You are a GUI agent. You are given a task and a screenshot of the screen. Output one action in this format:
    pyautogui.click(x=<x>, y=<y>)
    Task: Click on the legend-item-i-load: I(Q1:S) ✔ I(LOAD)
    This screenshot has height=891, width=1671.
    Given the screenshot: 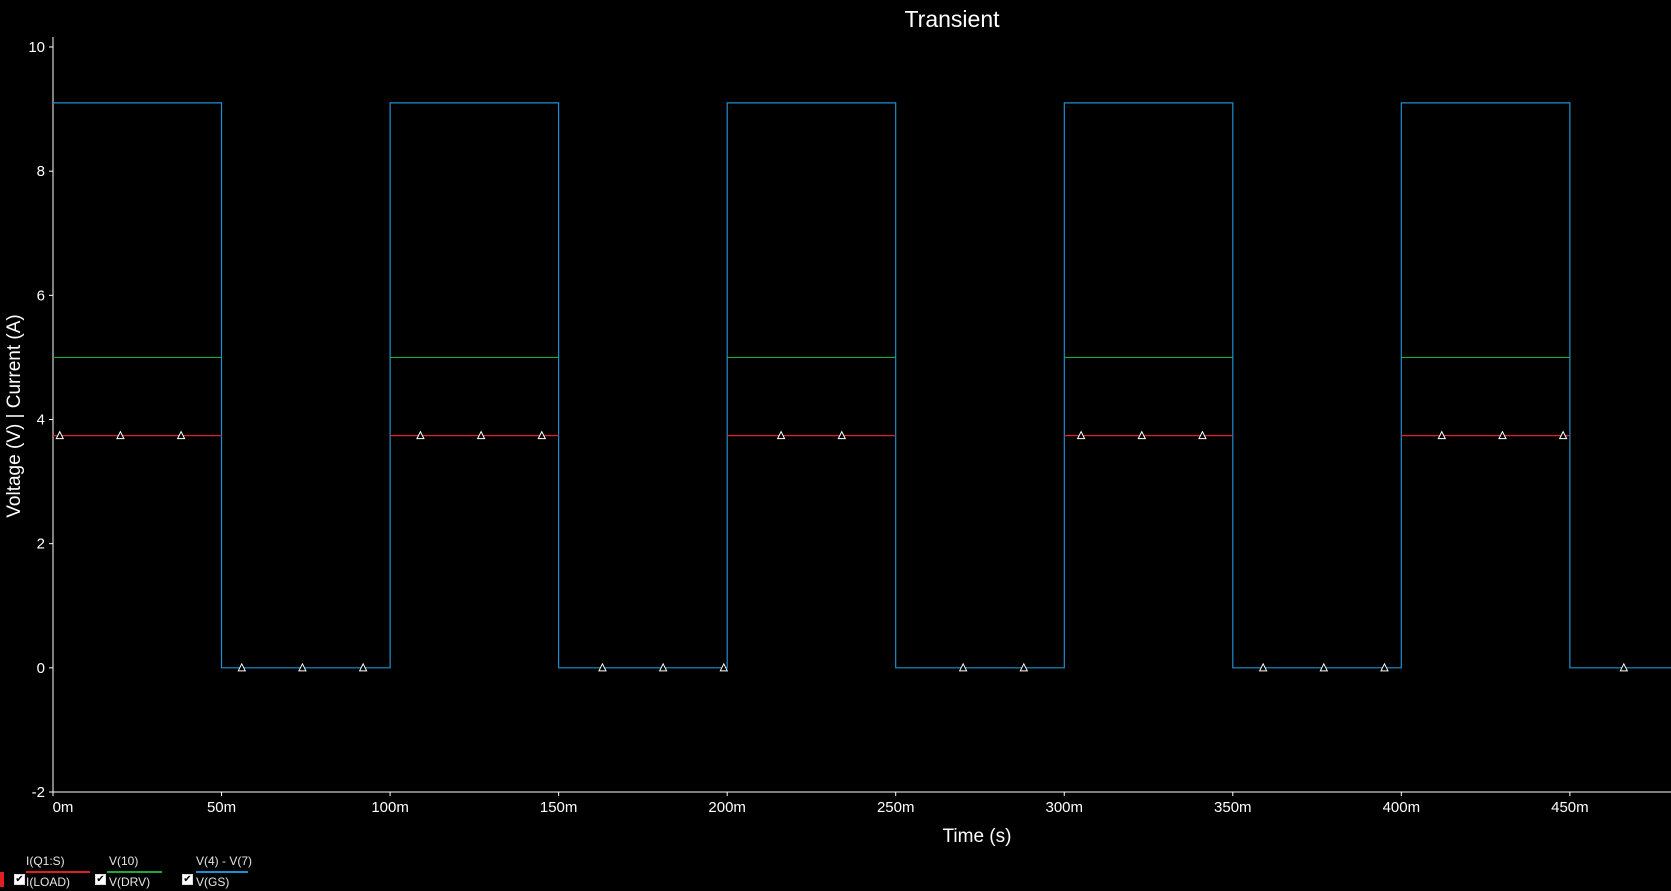 What is the action you would take?
    pyautogui.click(x=54, y=869)
    